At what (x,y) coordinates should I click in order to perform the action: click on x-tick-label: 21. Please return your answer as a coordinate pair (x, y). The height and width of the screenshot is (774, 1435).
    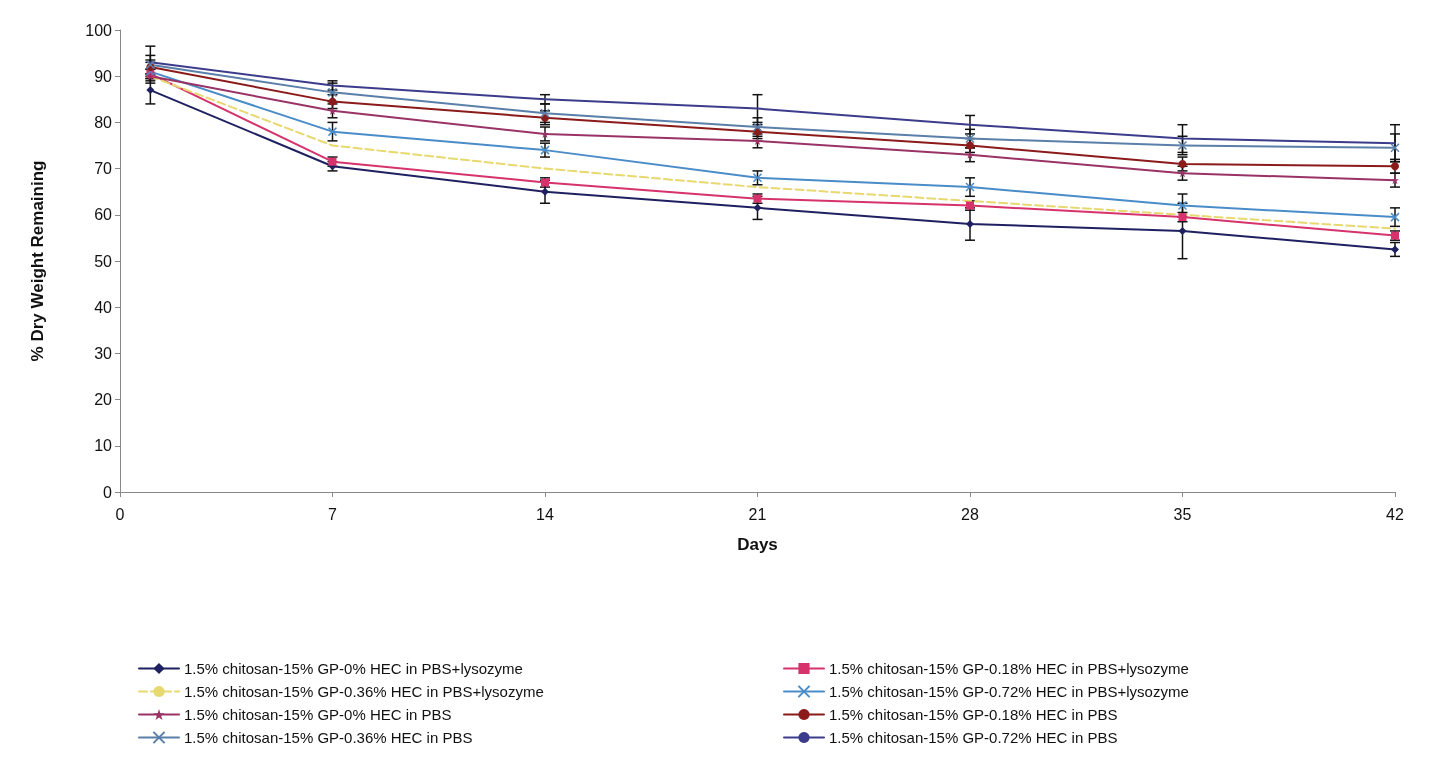
    Looking at the image, I should click on (757, 514).